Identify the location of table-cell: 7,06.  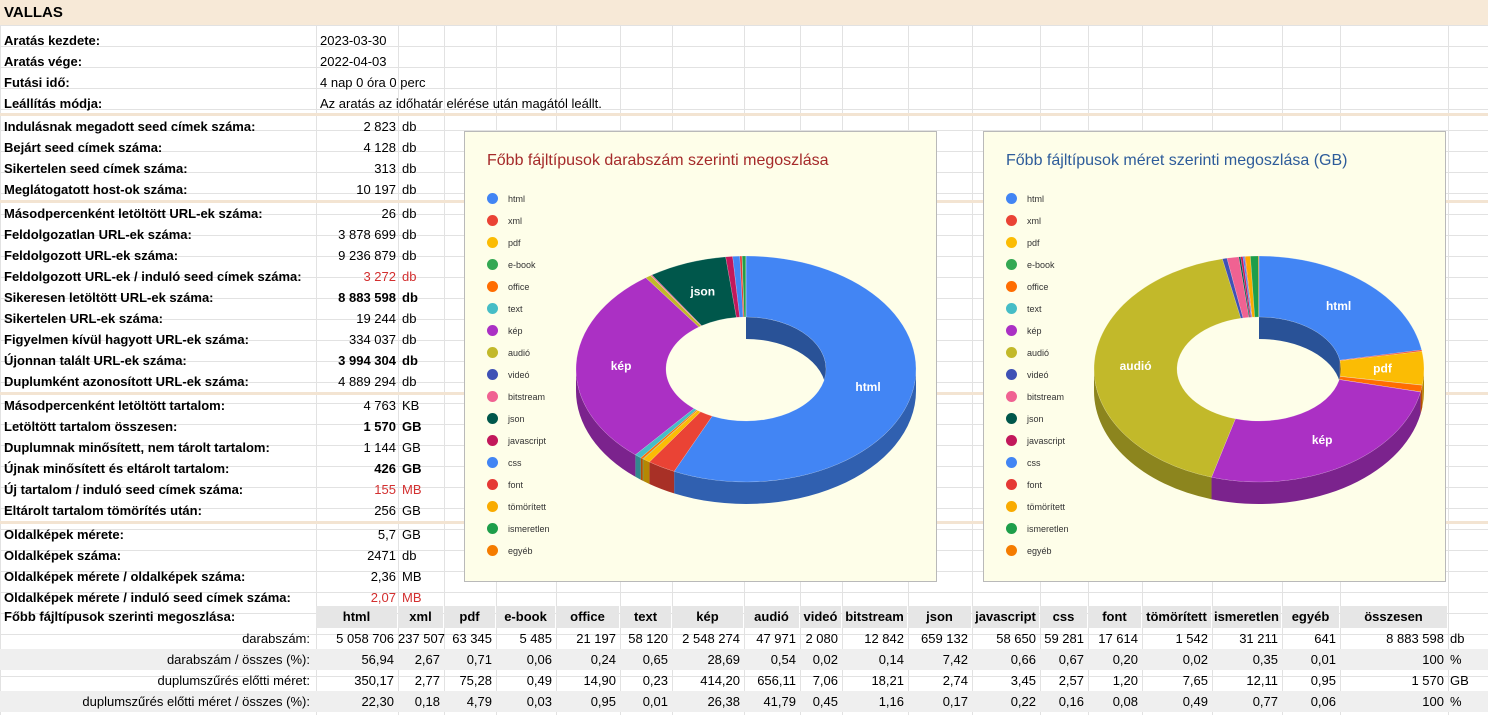
(825, 680).